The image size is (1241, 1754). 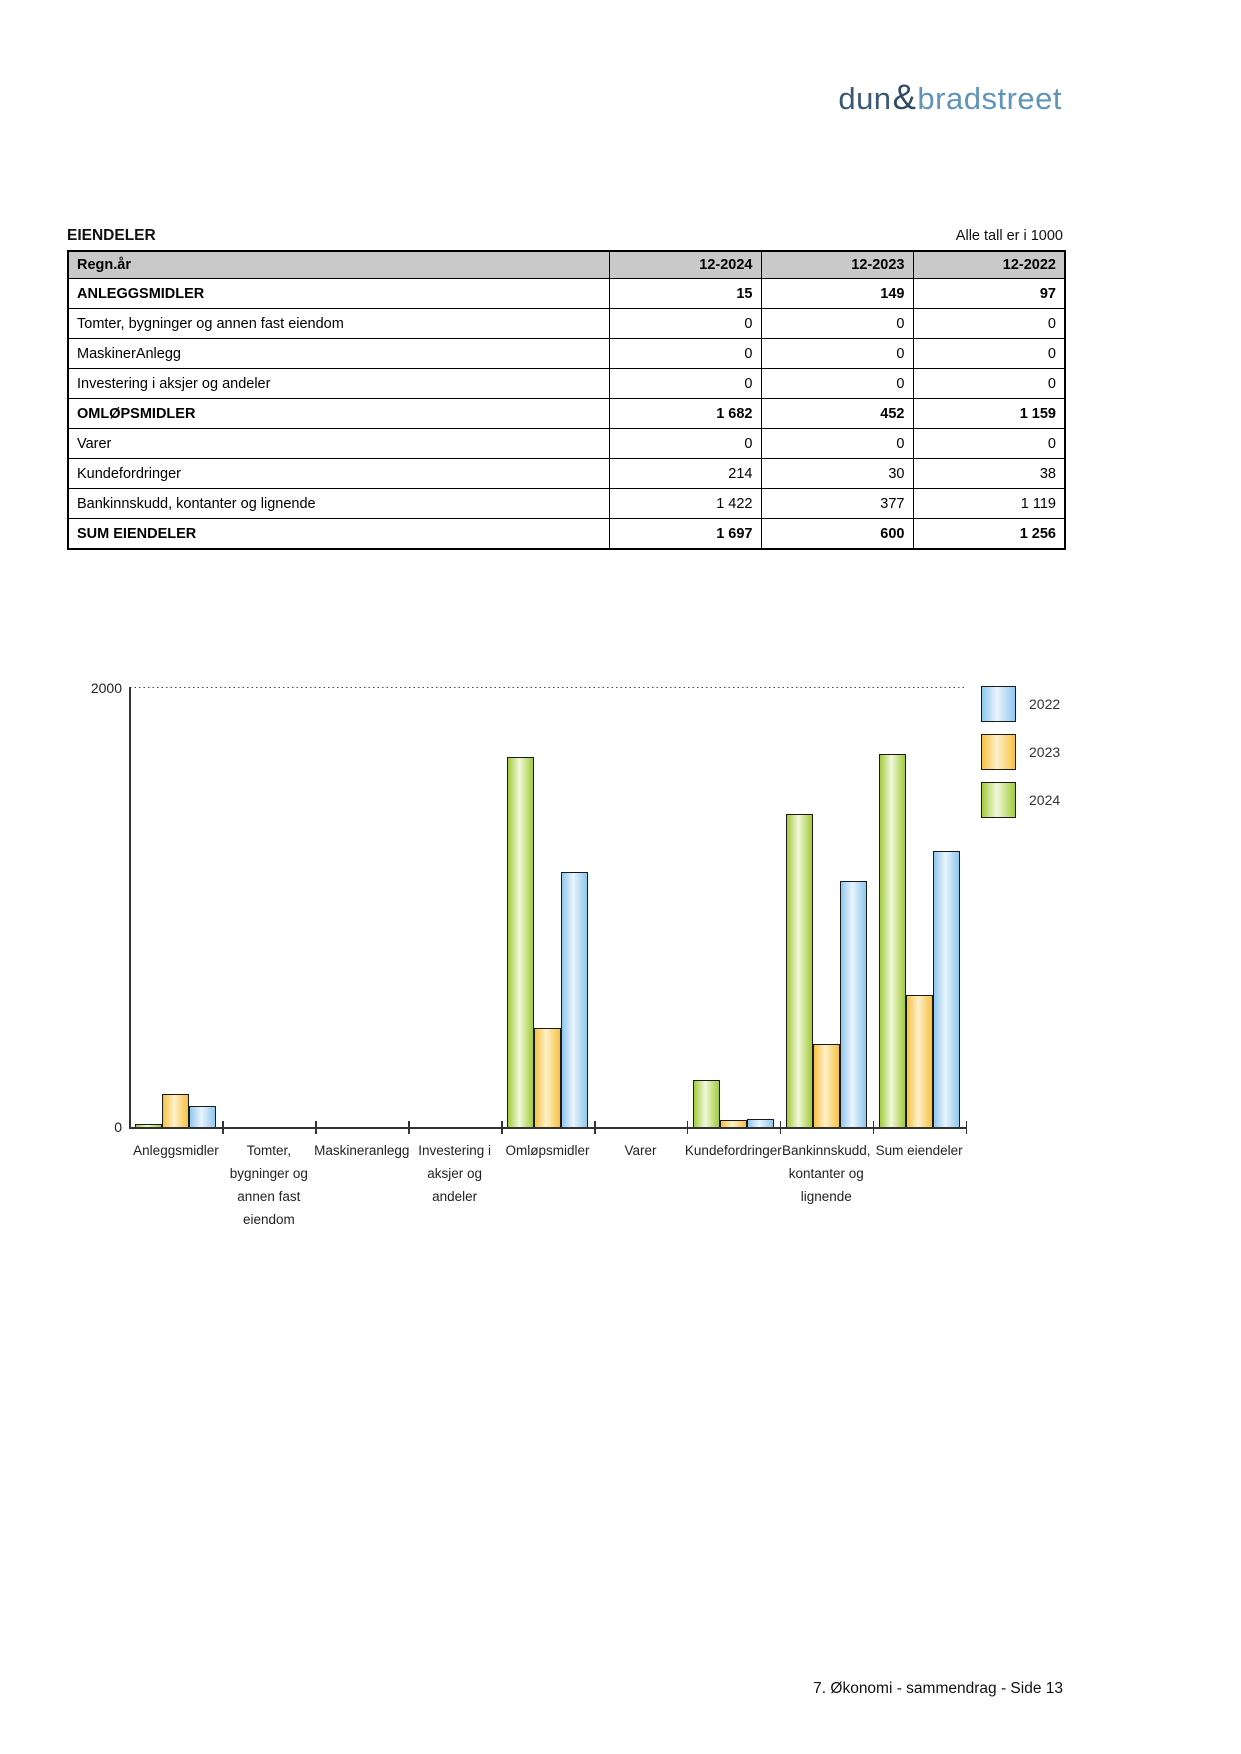 I want to click on logo-text-dun: dun, so click(x=865, y=98).